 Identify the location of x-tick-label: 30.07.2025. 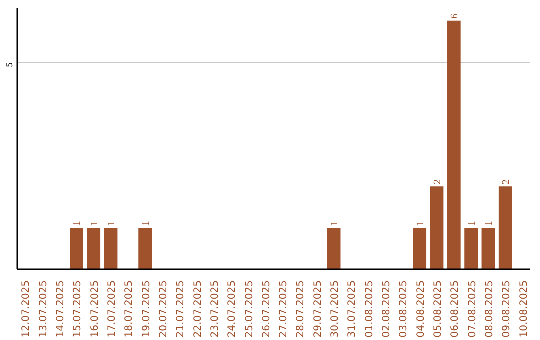
(336, 309).